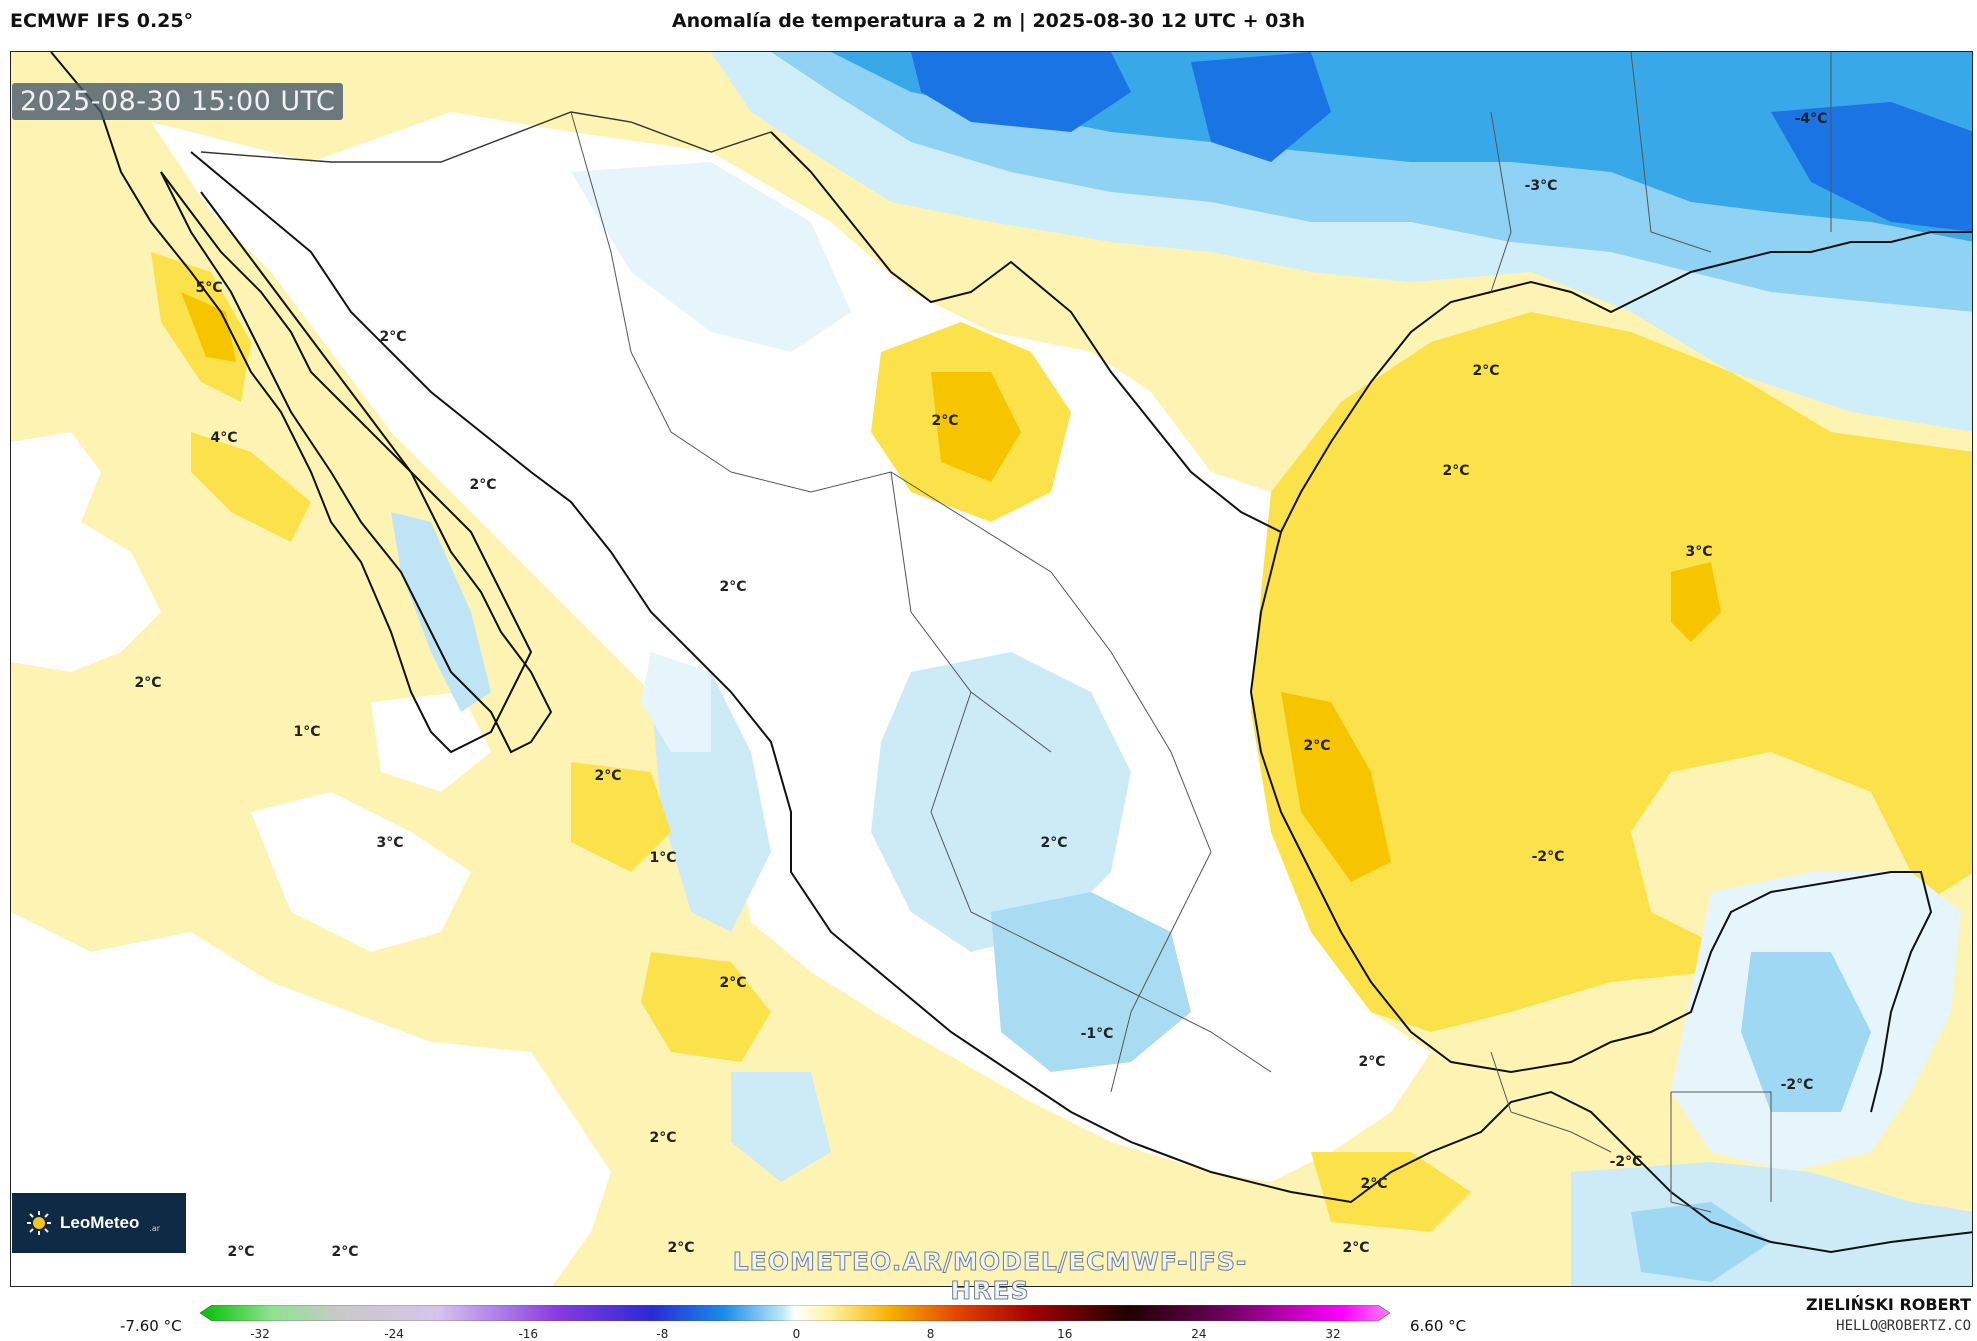 This screenshot has height=1341, width=1977. I want to click on author-email: HELLO@ROBERTZ.CO, so click(1903, 1326).